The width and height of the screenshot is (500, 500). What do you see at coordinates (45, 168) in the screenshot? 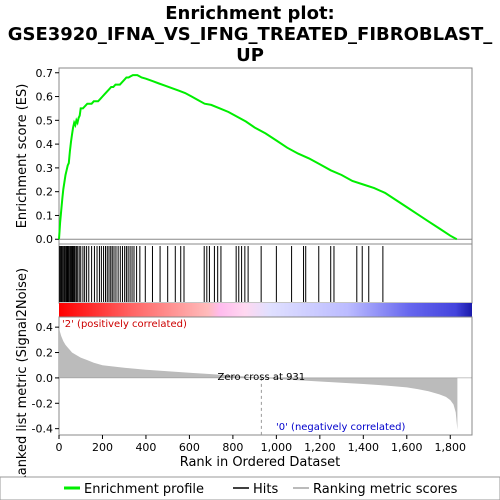
I see `es-tick-label: 0.3` at bounding box center [45, 168].